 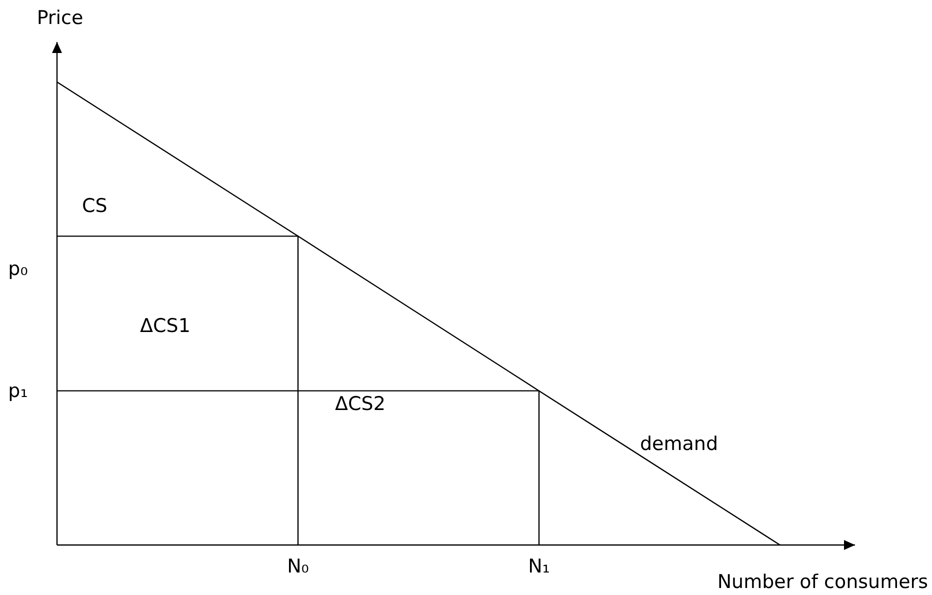 What do you see at coordinates (298, 566) in the screenshot?
I see `x-tick-label: N₀` at bounding box center [298, 566].